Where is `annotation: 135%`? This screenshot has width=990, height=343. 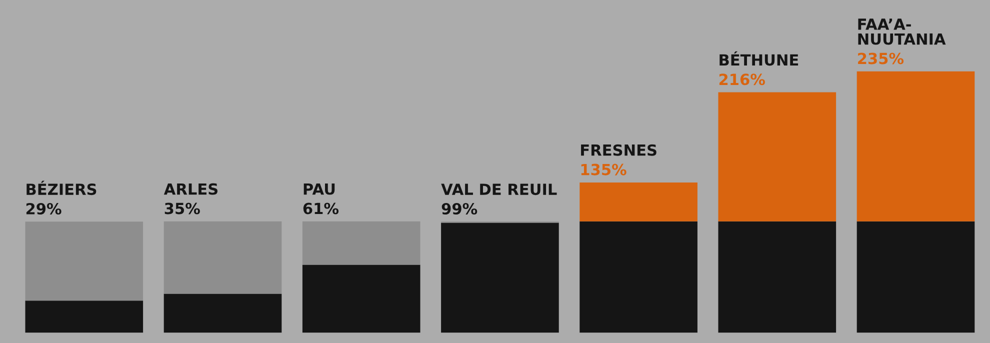 annotation: 135% is located at coordinates (603, 170).